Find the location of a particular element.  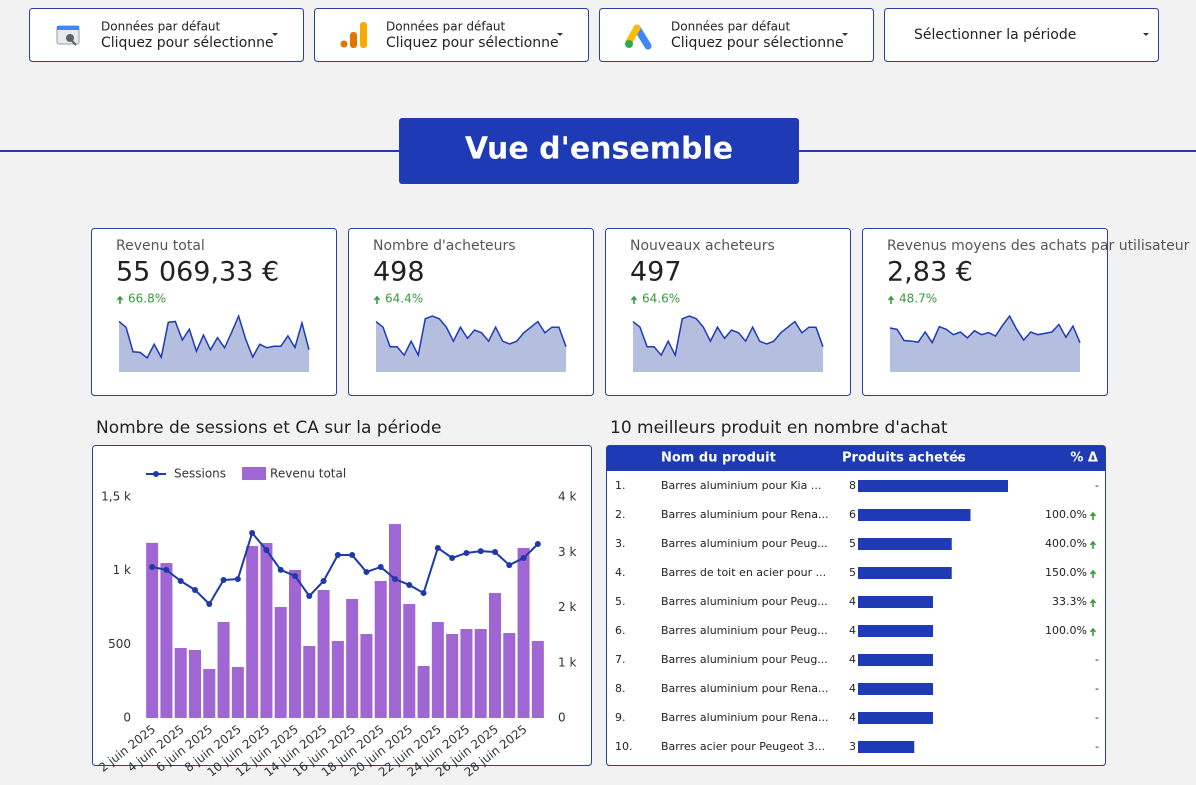

row-rank: 4. is located at coordinates (620, 572).